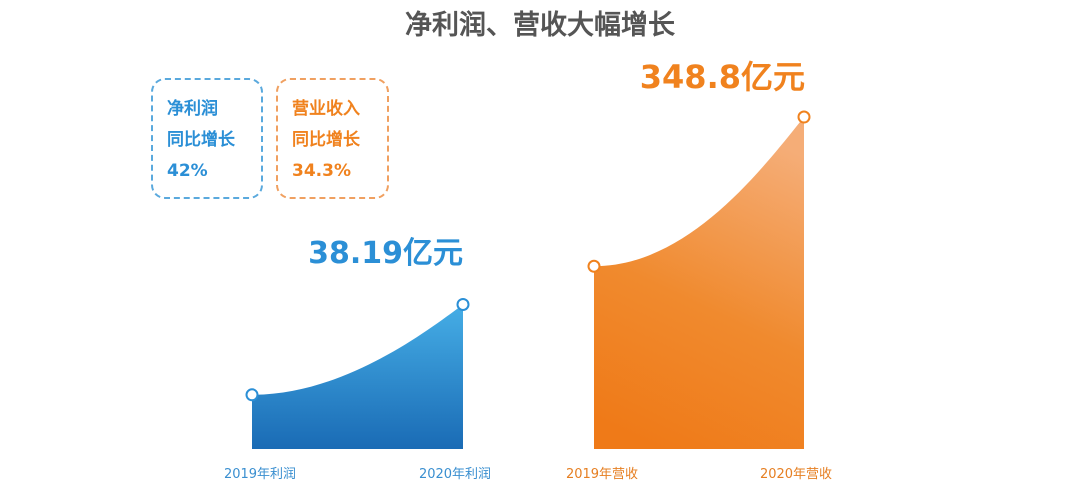 This screenshot has width=1080, height=487. What do you see at coordinates (699, 283) in the screenshot?
I see `revenue-area` at bounding box center [699, 283].